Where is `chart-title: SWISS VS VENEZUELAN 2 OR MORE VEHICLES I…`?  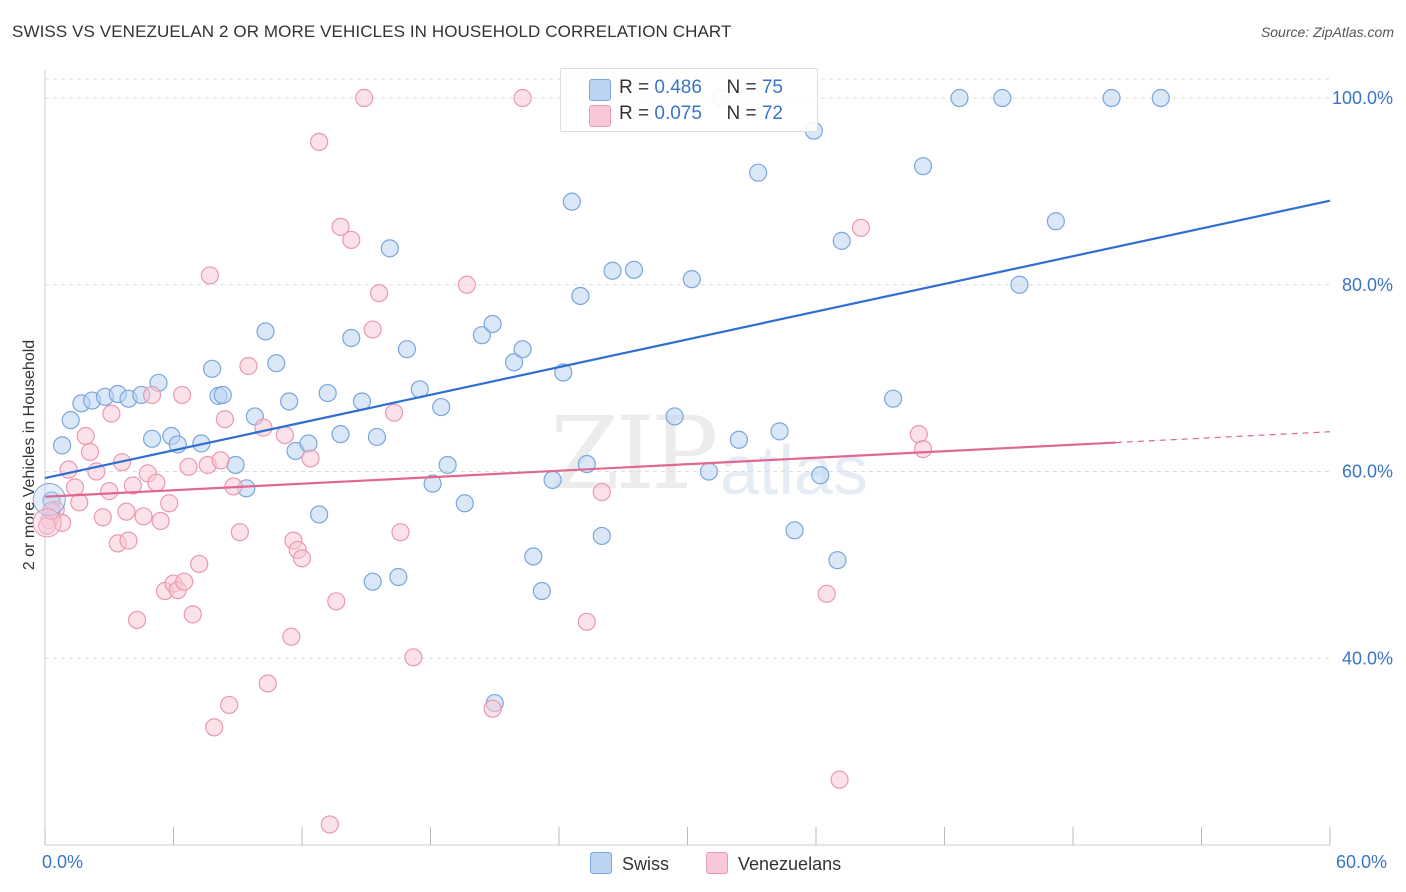 chart-title: SWISS VS VENEZUELAN 2 OR MORE VEHICLES I… is located at coordinates (372, 31).